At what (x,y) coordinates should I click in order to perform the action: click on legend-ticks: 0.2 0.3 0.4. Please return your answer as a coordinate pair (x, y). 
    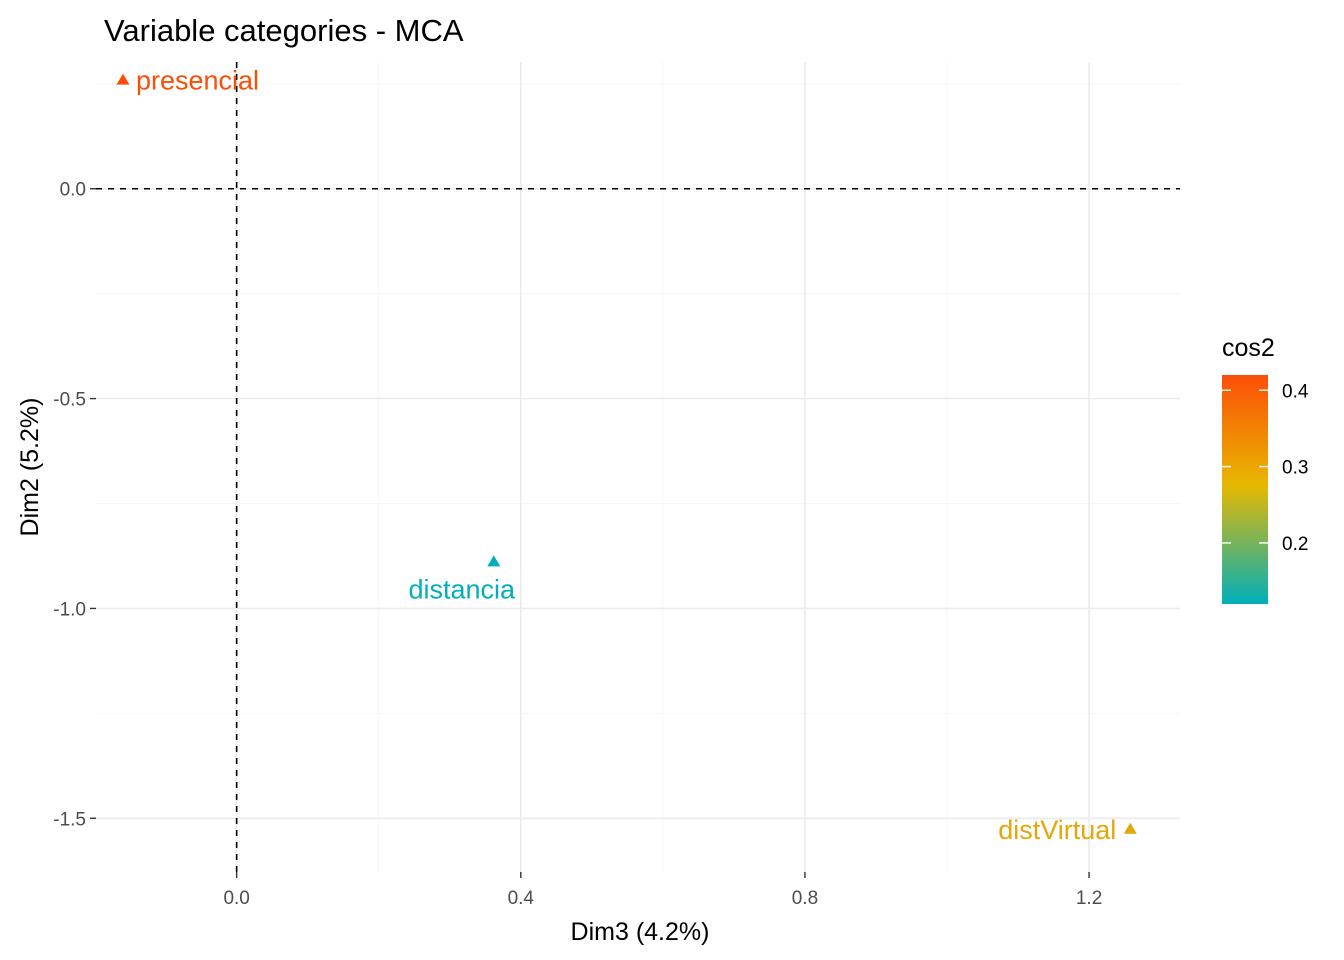
    Looking at the image, I should click on (1265, 468).